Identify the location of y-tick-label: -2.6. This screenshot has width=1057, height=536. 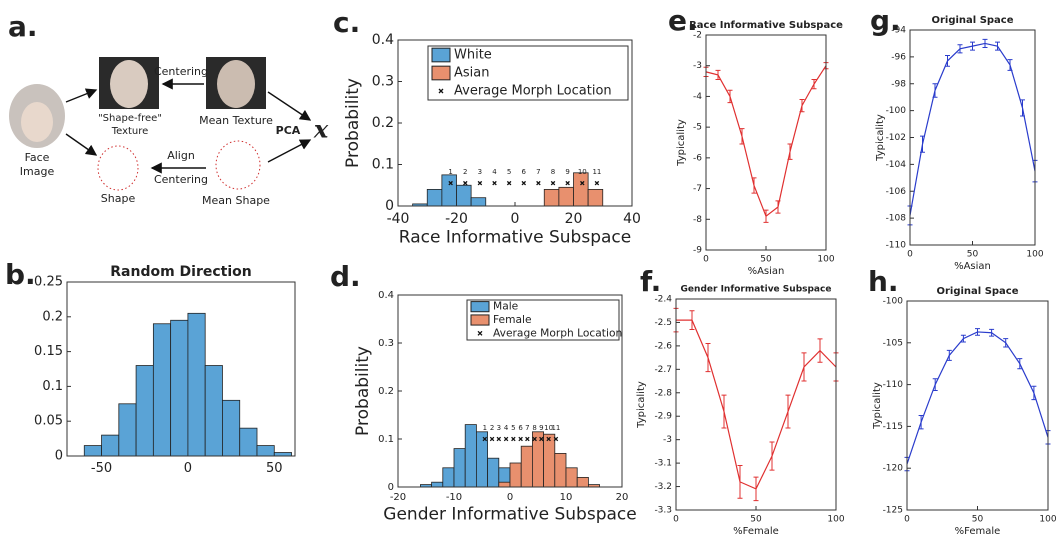
(663, 346).